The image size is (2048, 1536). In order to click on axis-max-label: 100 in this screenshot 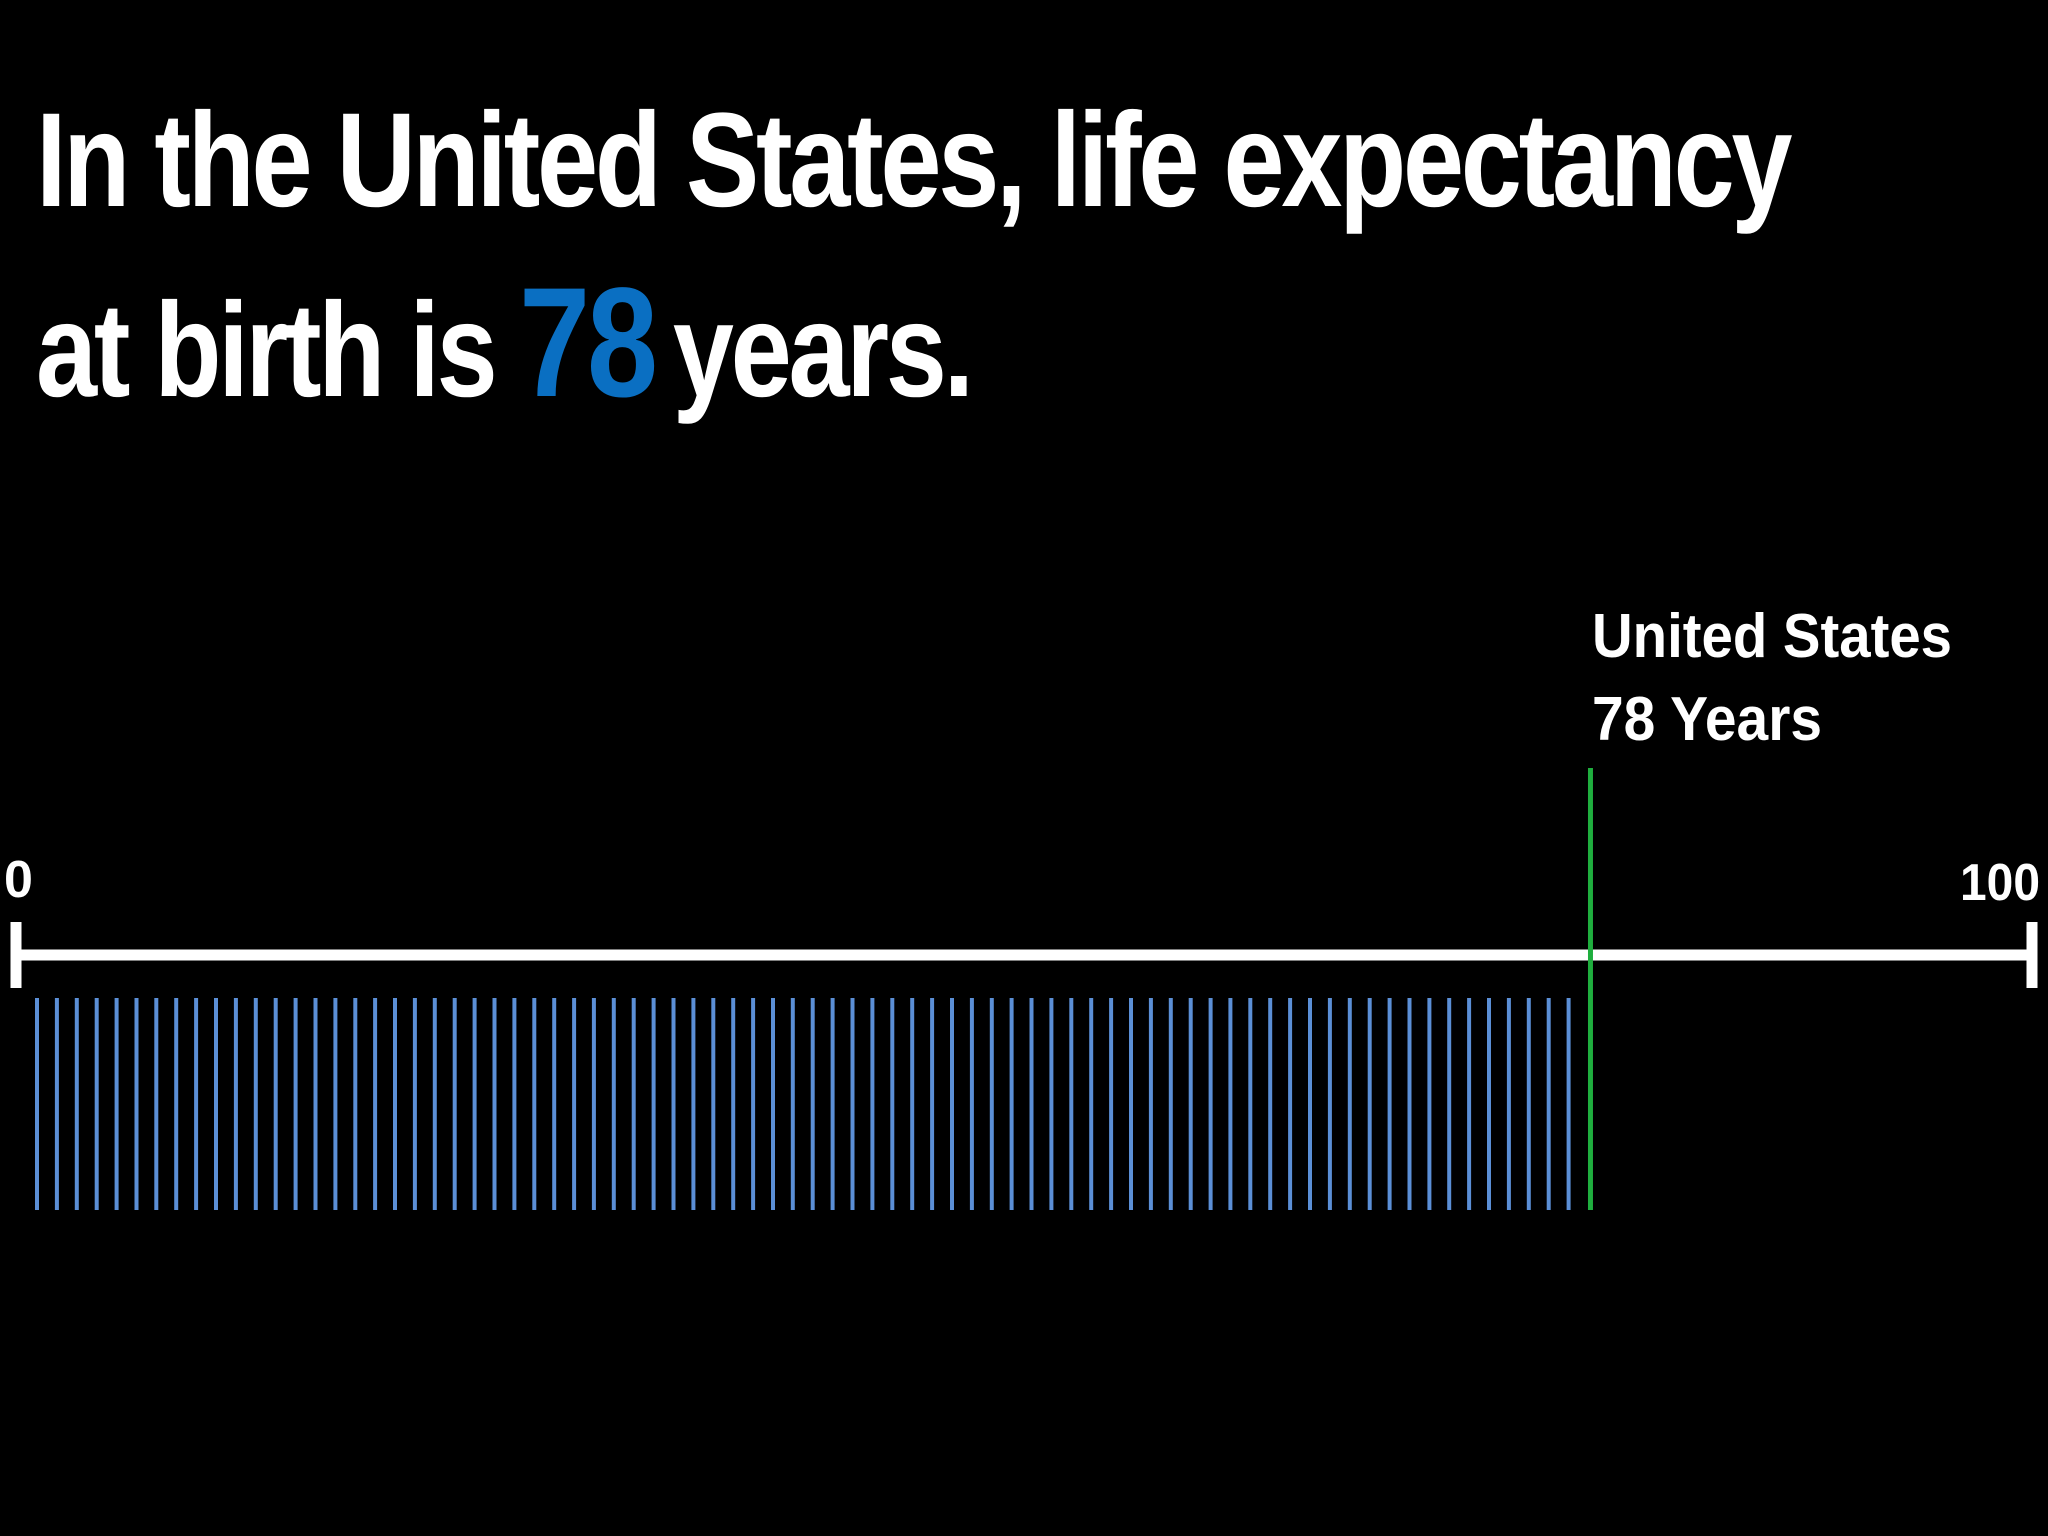, I will do `click(2000, 883)`.